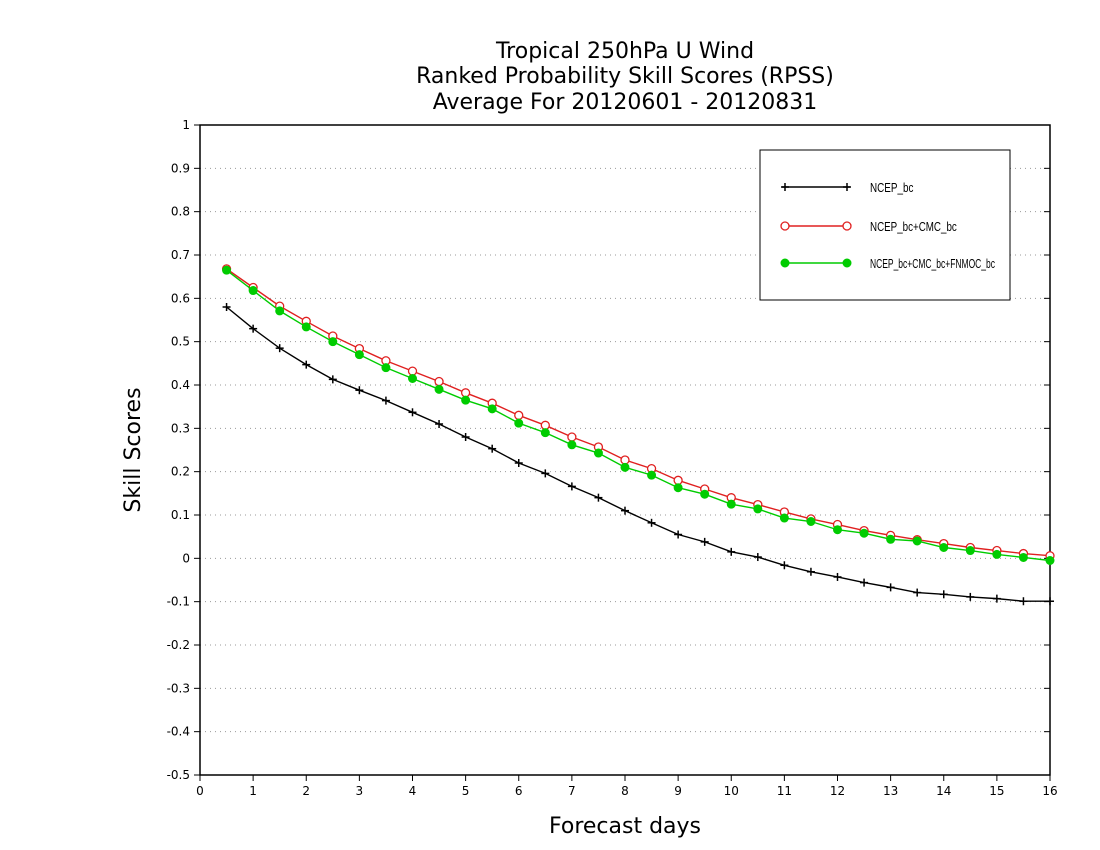  Describe the element at coordinates (625, 76) in the screenshot. I see `chart-title-line: Ranked Probability Skill Scores (RPSS)` at that location.